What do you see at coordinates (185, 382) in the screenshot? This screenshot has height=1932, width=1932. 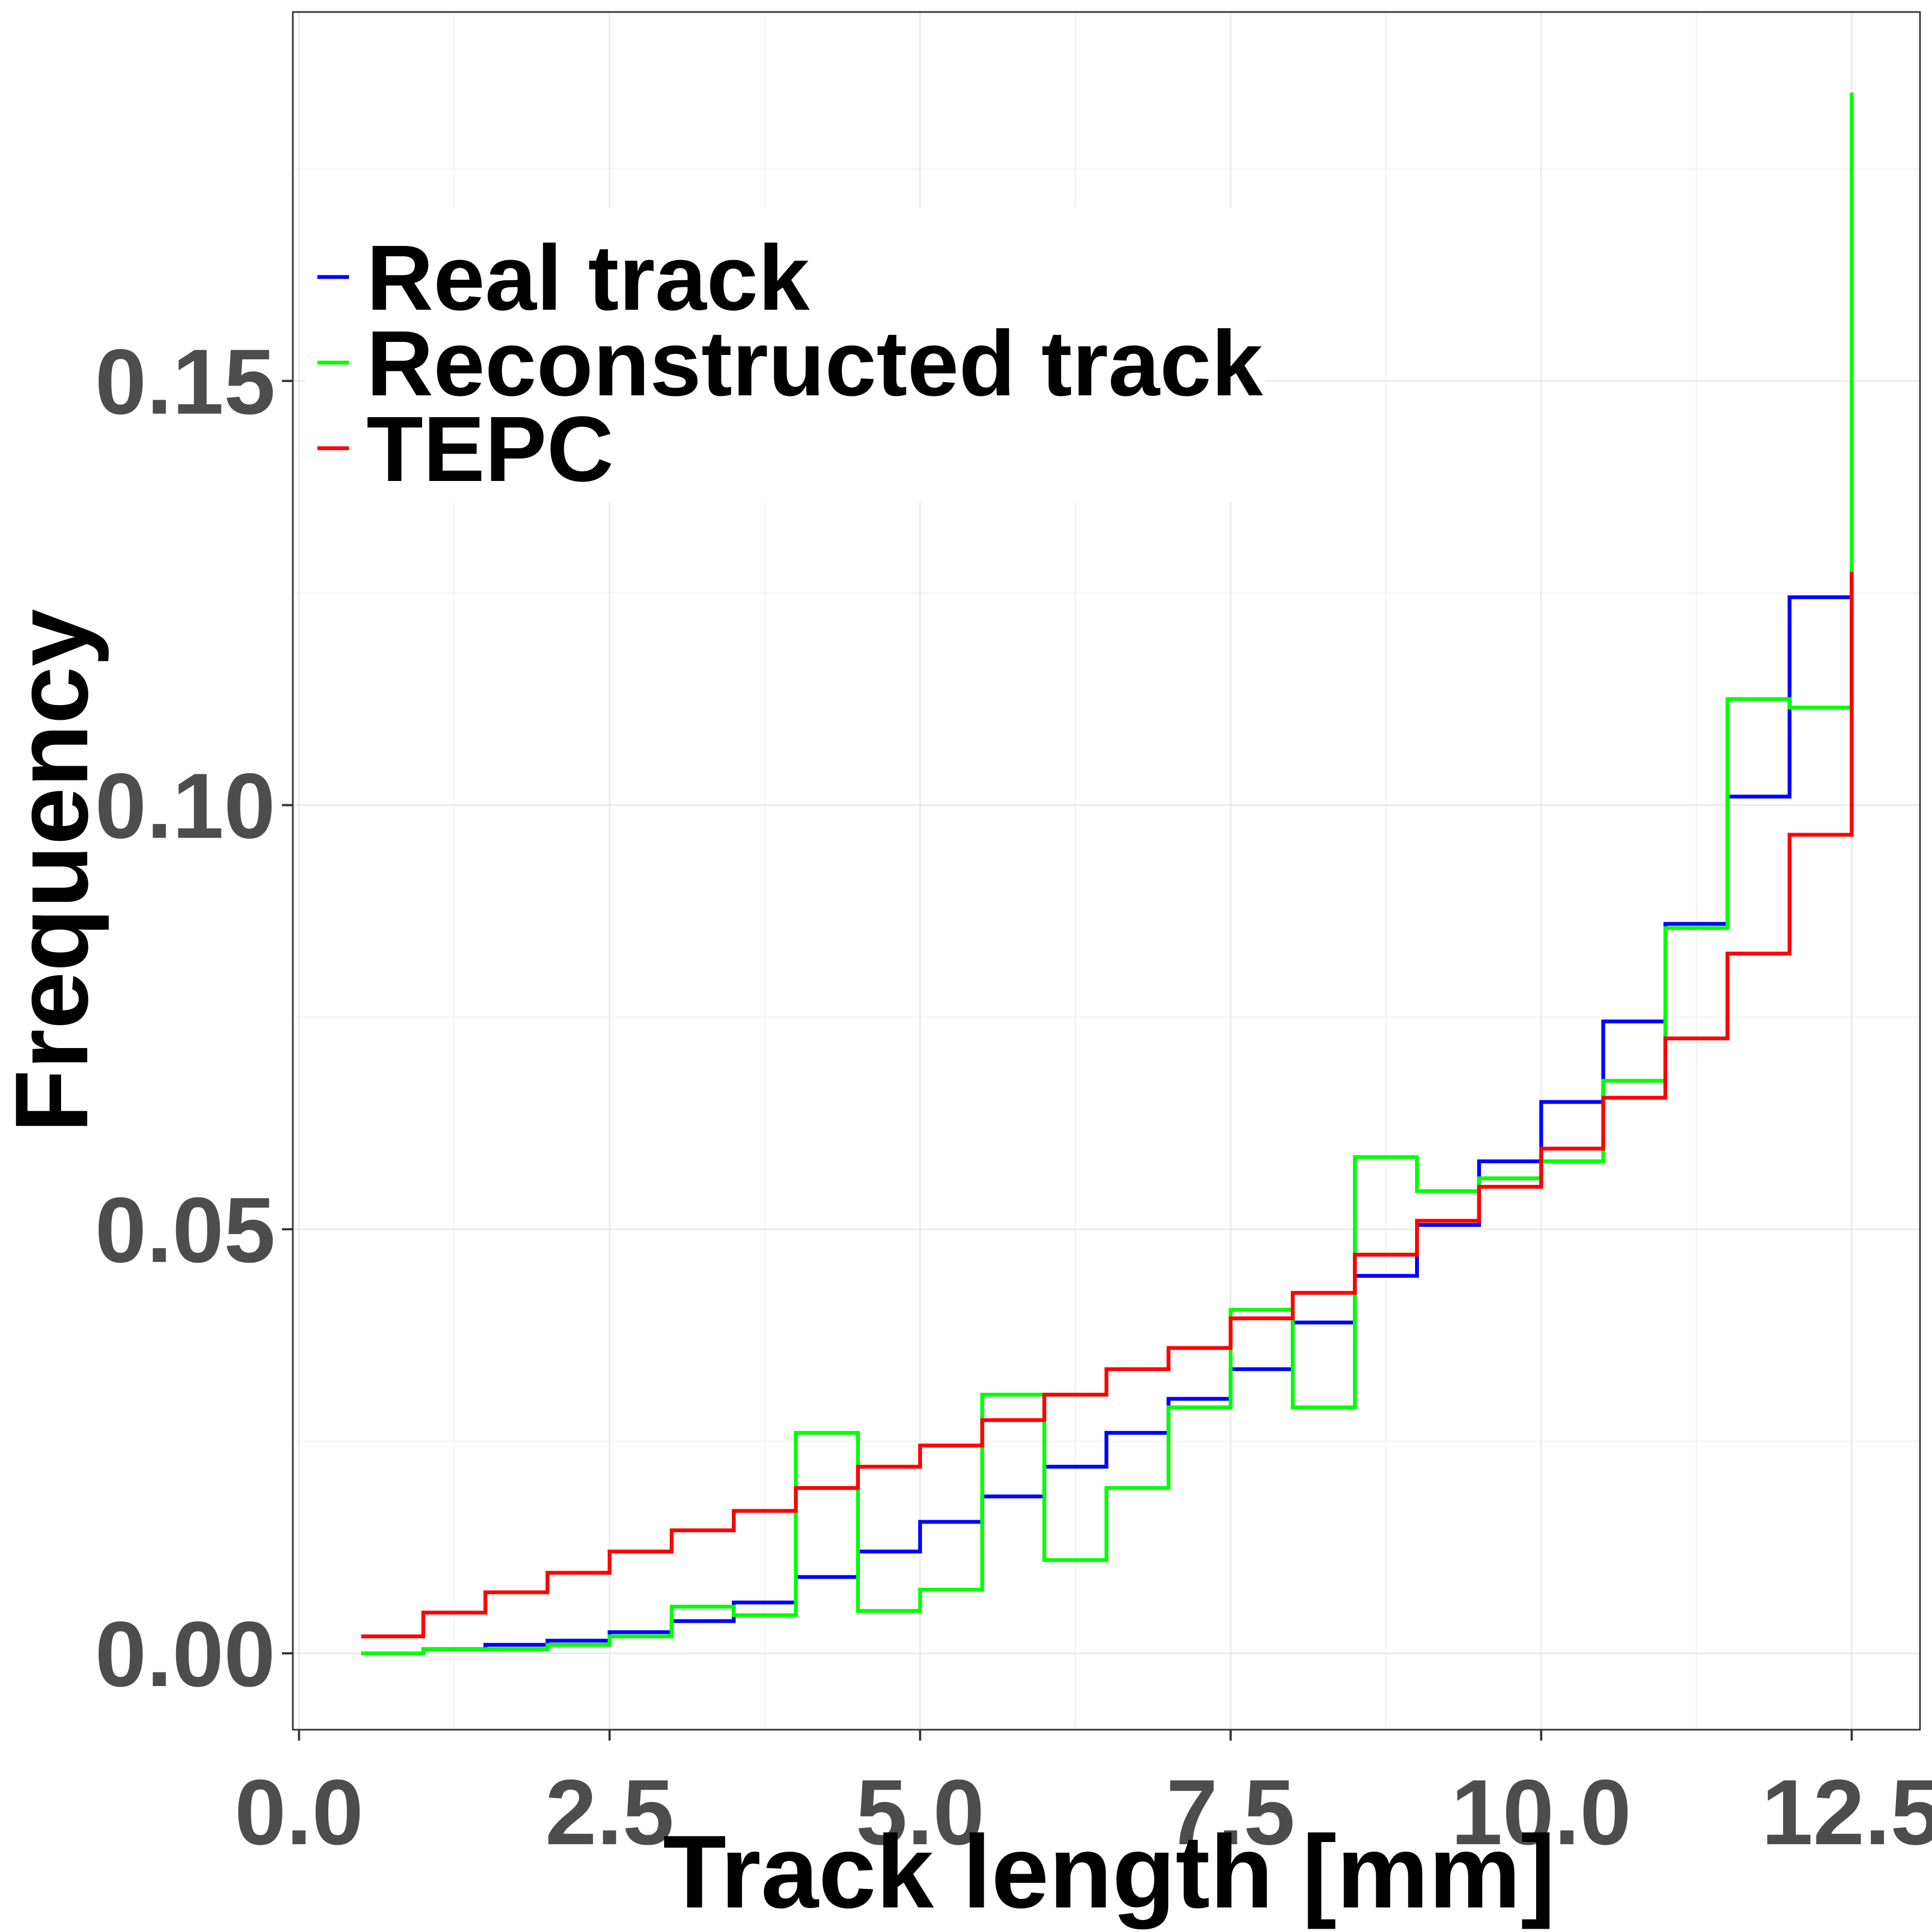 I see `y-tick-label: 0.15` at bounding box center [185, 382].